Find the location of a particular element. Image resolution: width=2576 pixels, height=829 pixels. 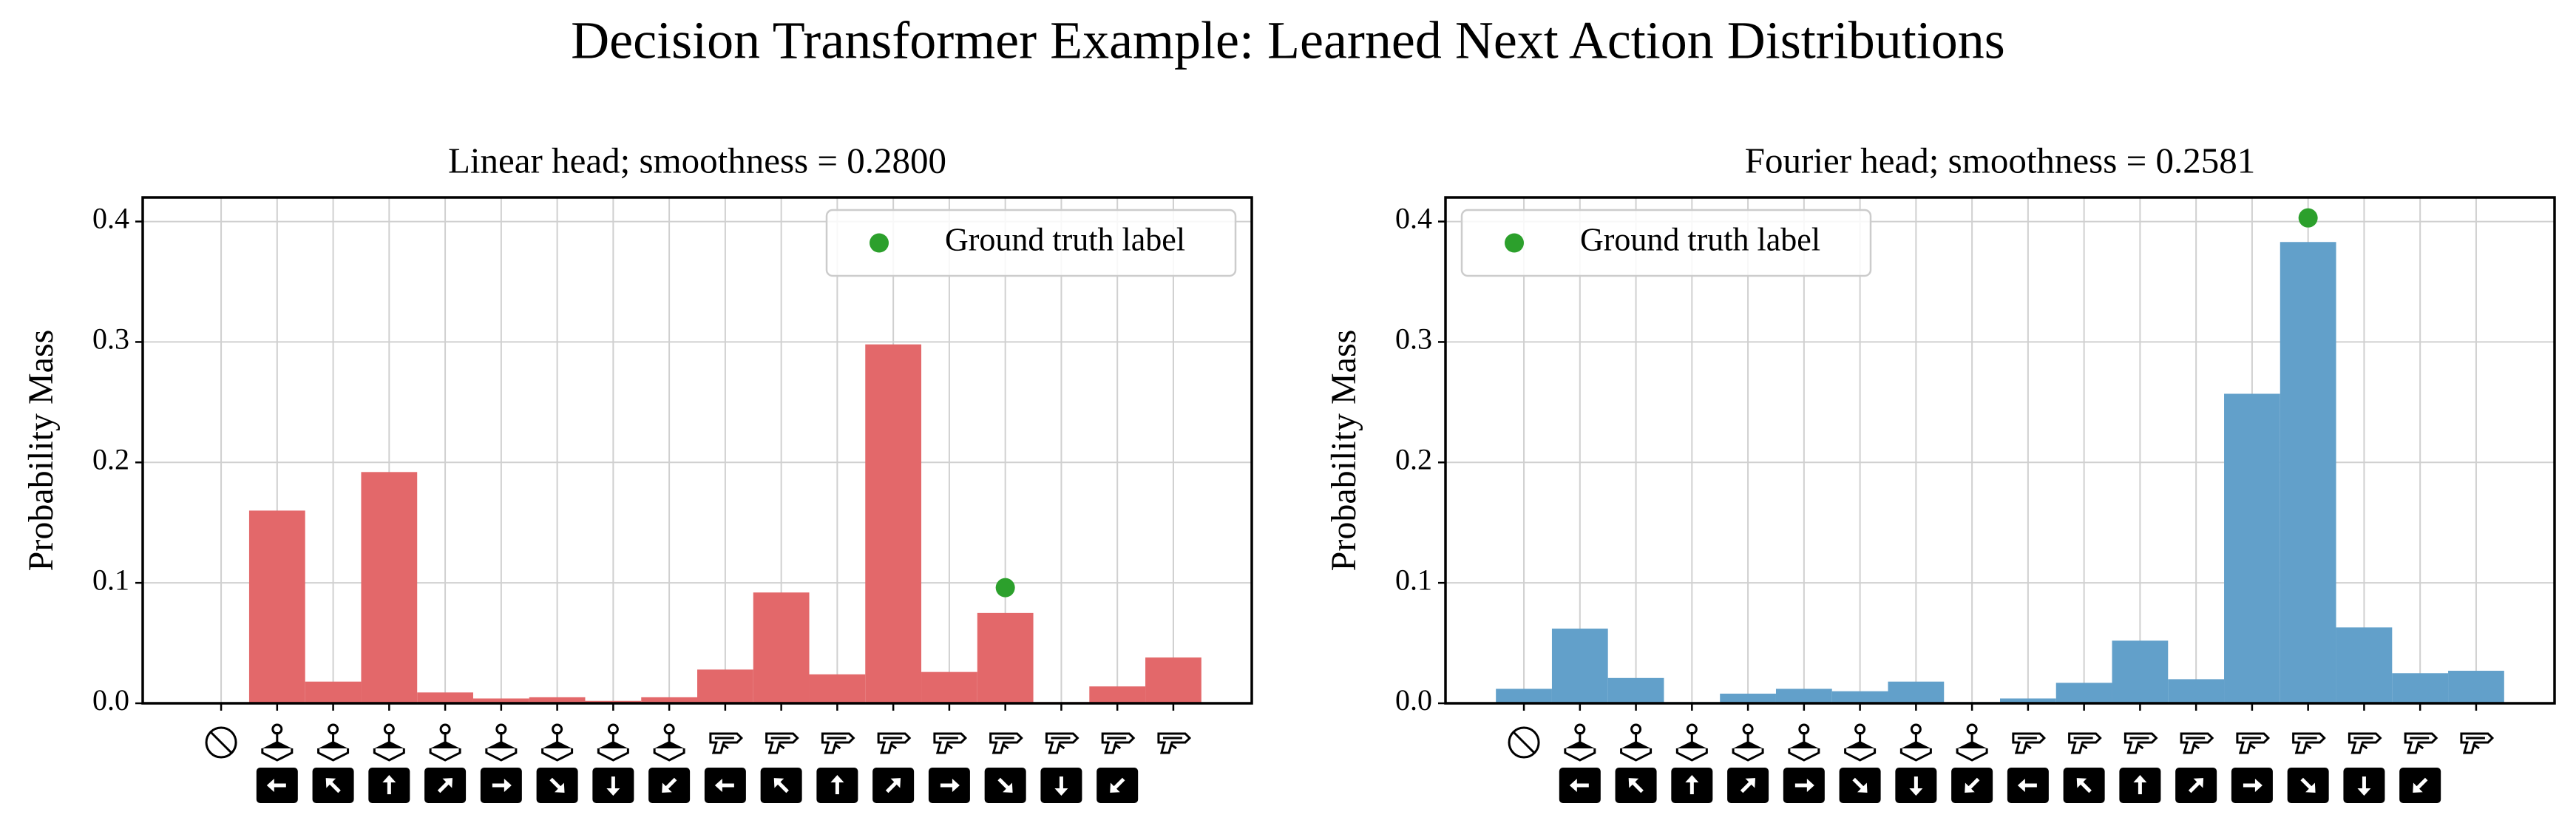

y-tick-label: 0.4 is located at coordinates (110, 218).